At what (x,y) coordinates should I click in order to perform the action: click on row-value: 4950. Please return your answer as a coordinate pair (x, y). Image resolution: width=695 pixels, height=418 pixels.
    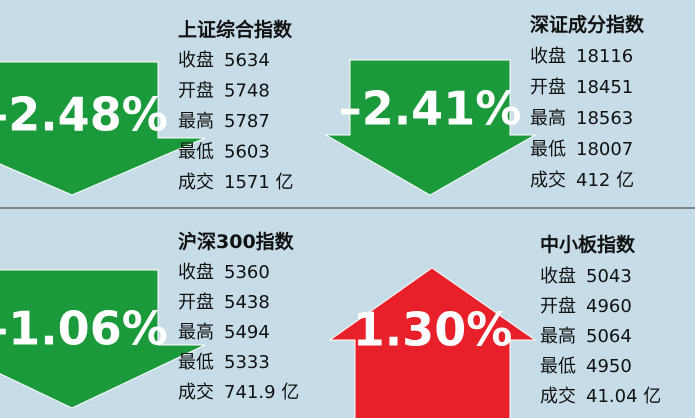
    Looking at the image, I should click on (609, 366).